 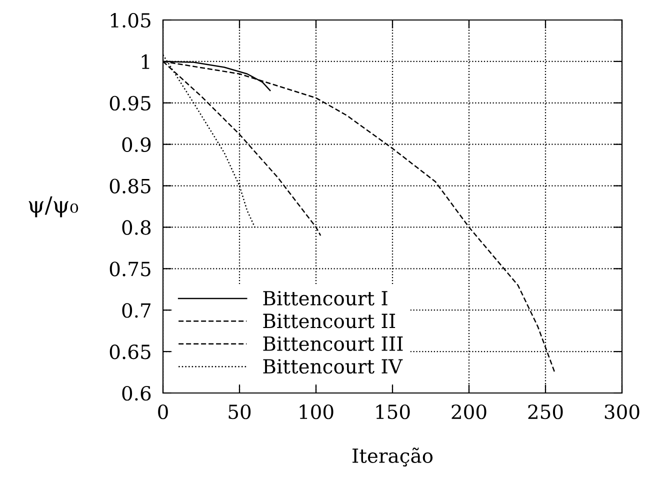 I want to click on x-tick-label: 150, so click(x=393, y=412).